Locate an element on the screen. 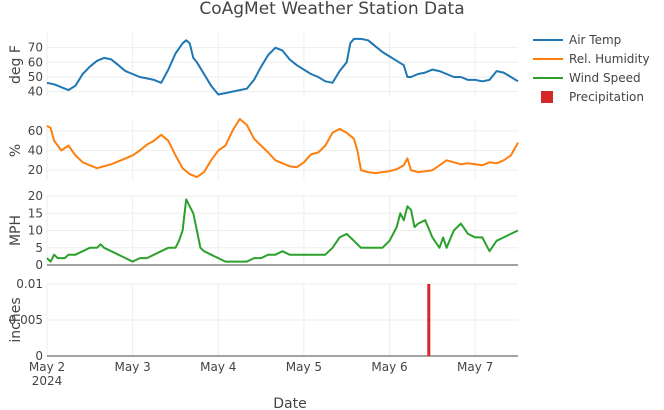 This screenshot has width=664, height=410. legend-item: Rel. Humidity is located at coordinates (591, 59).